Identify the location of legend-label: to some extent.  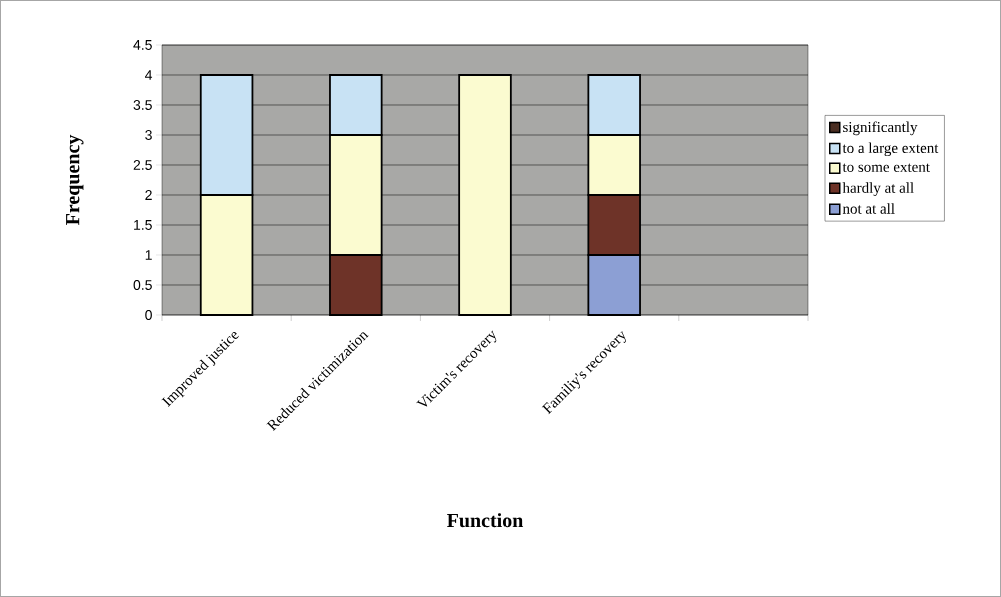
(886, 167).